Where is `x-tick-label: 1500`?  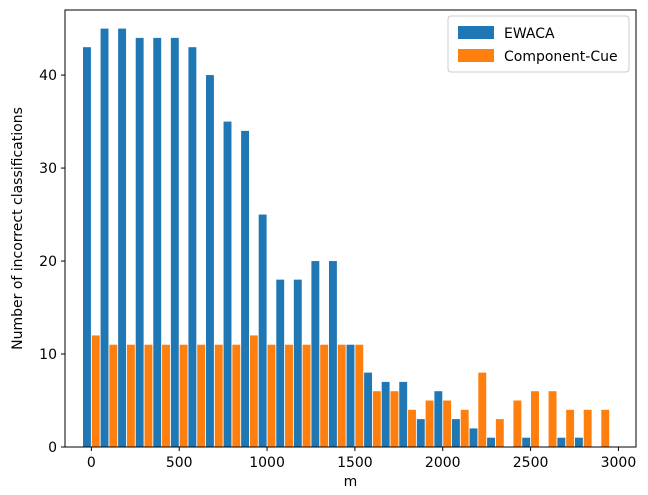
x-tick-label: 1500 is located at coordinates (355, 463).